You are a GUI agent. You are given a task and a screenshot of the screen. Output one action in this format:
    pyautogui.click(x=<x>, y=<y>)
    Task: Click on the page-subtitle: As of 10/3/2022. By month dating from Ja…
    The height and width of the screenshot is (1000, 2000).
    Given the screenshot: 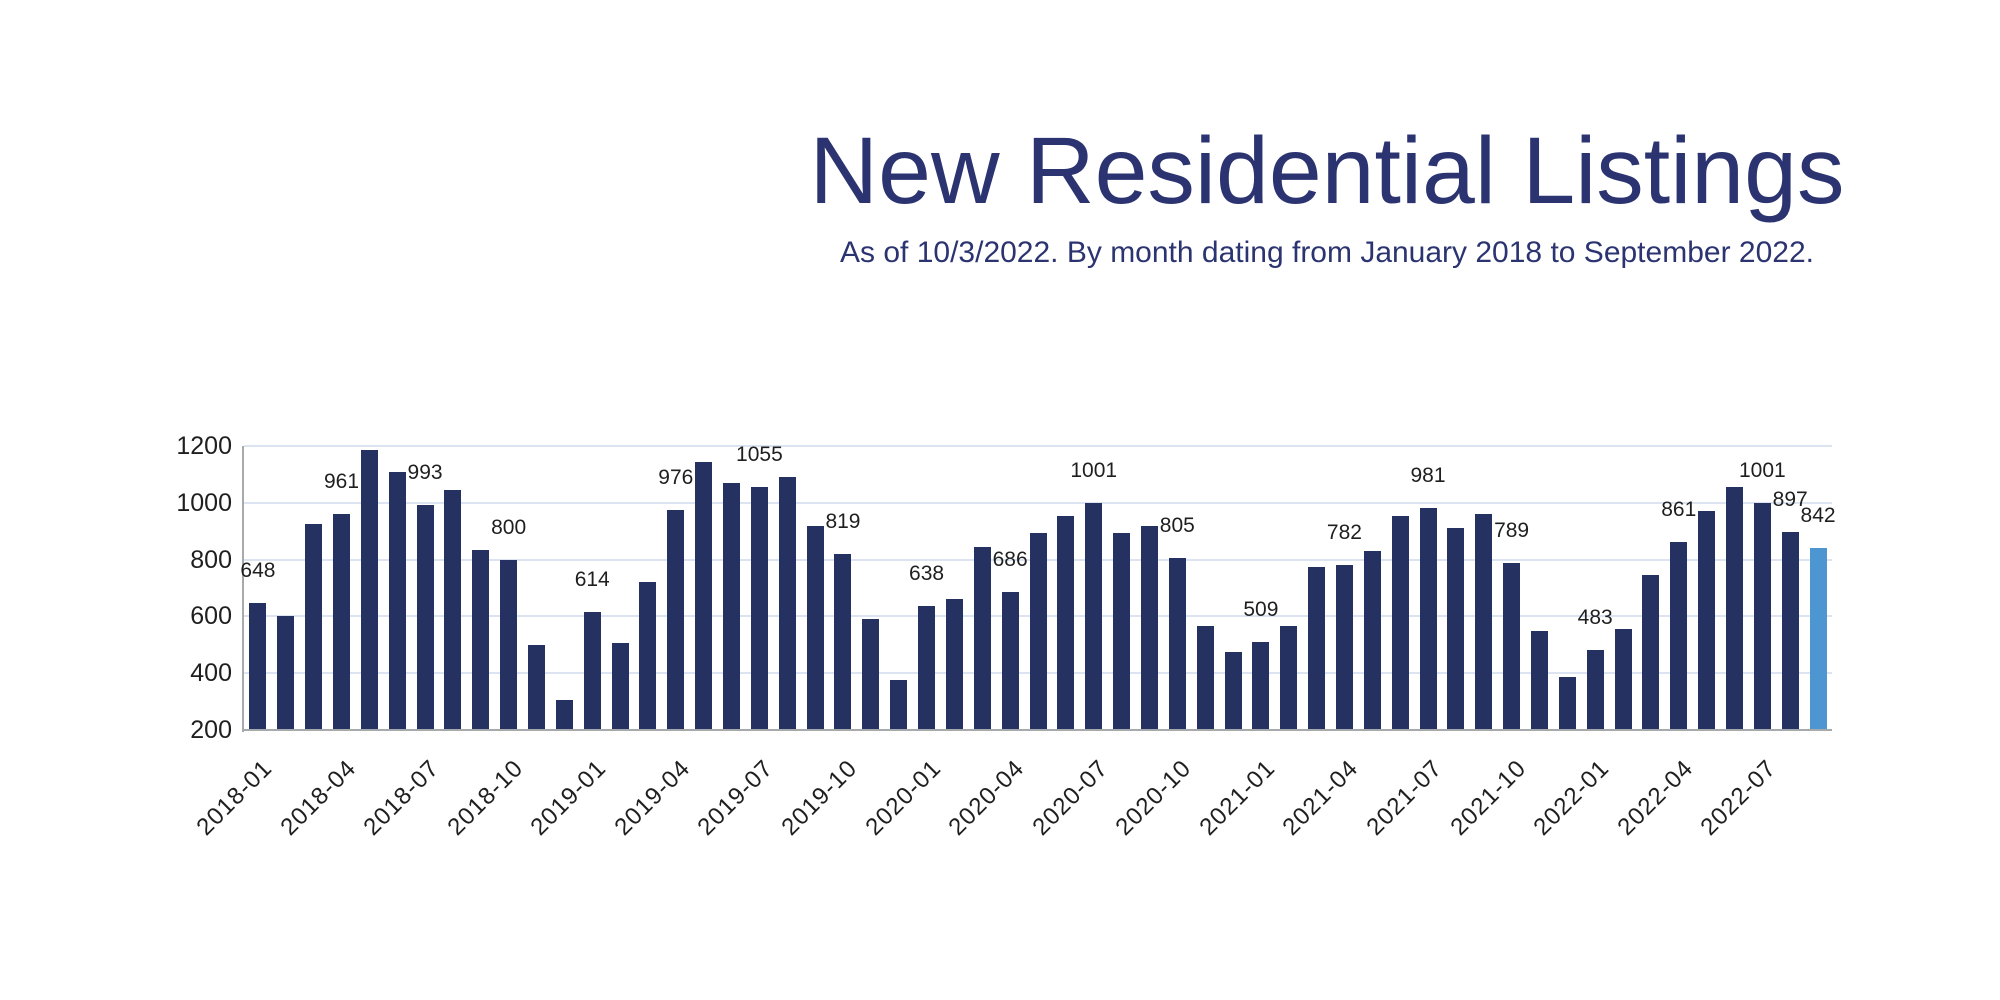 What is the action you would take?
    pyautogui.click(x=1327, y=252)
    